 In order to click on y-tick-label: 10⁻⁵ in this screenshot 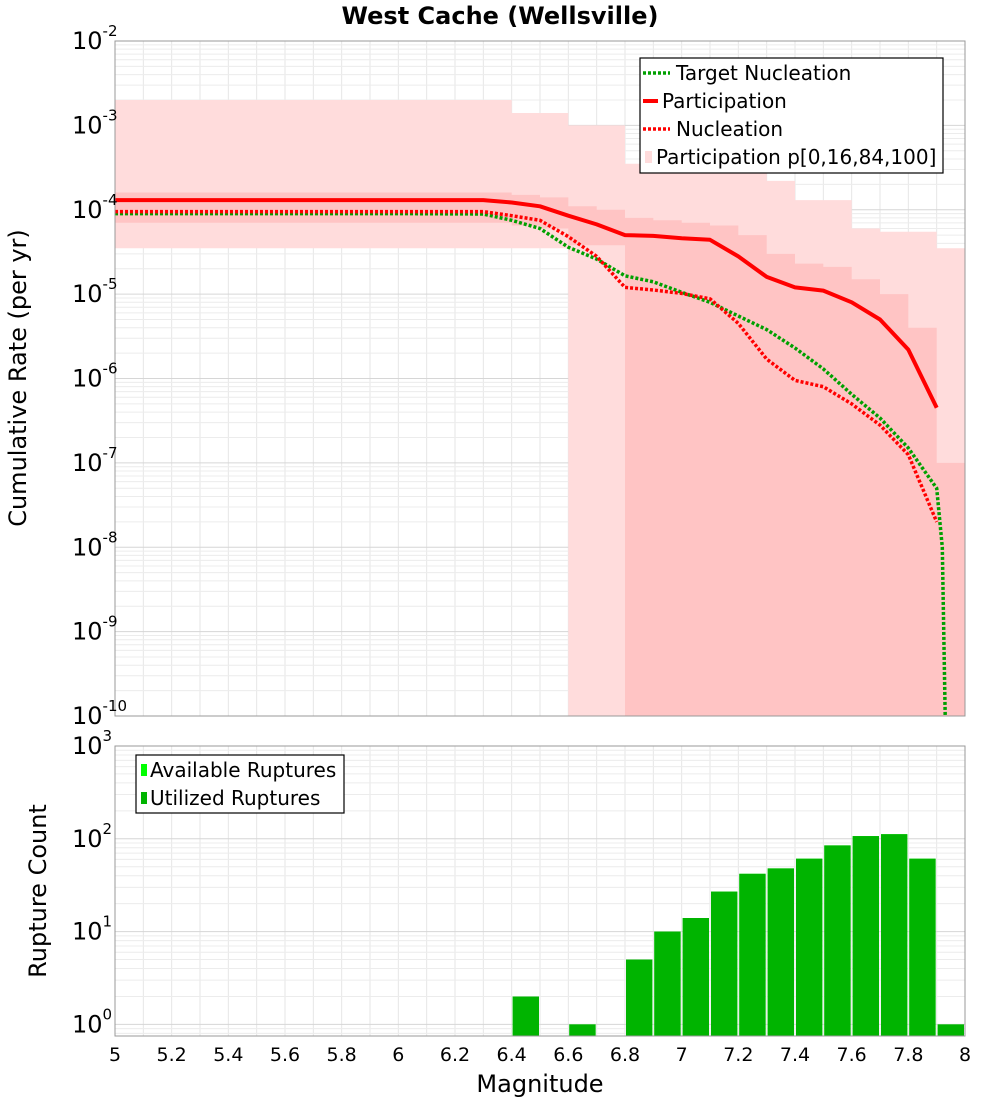, I will do `click(95, 291)`.